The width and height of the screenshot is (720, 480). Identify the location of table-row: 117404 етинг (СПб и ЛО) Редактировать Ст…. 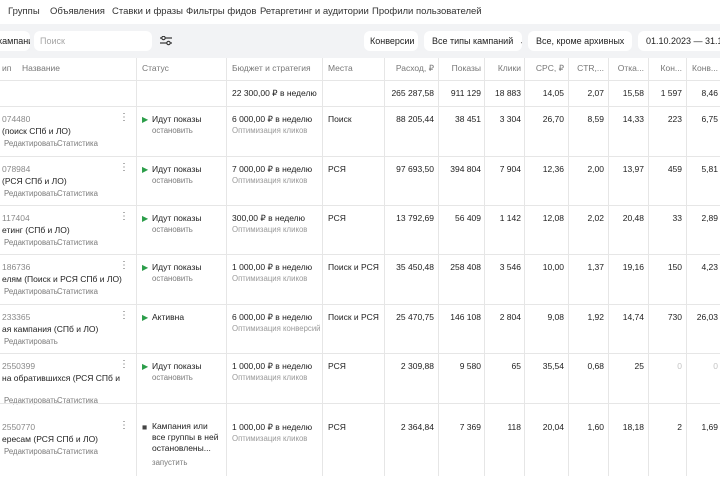
(360, 229).